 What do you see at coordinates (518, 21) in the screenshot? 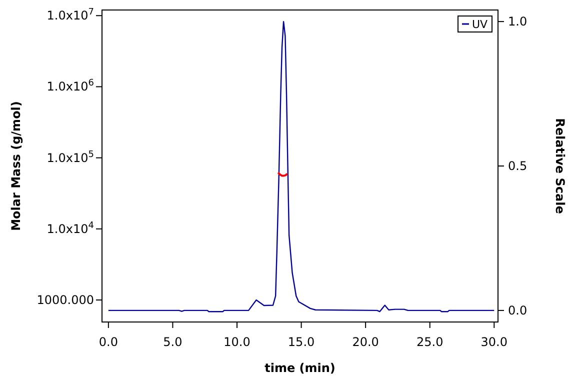
I see `y2-tick-label: 1.0` at bounding box center [518, 21].